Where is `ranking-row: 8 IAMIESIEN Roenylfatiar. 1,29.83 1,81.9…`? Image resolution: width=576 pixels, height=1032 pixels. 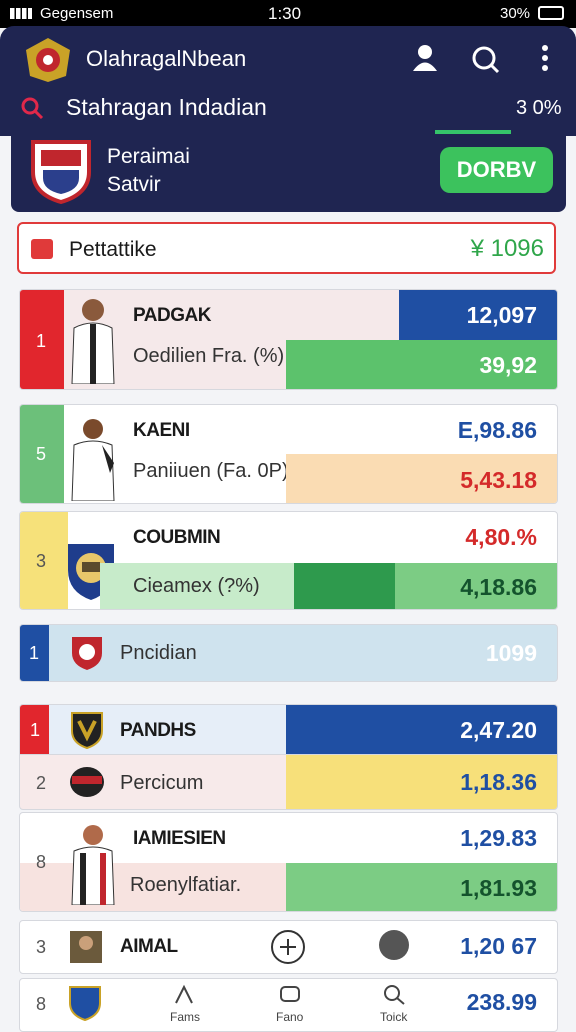 ranking-row: 8 IAMIESIEN Roenylfatiar. 1,29.83 1,81.9… is located at coordinates (288, 862).